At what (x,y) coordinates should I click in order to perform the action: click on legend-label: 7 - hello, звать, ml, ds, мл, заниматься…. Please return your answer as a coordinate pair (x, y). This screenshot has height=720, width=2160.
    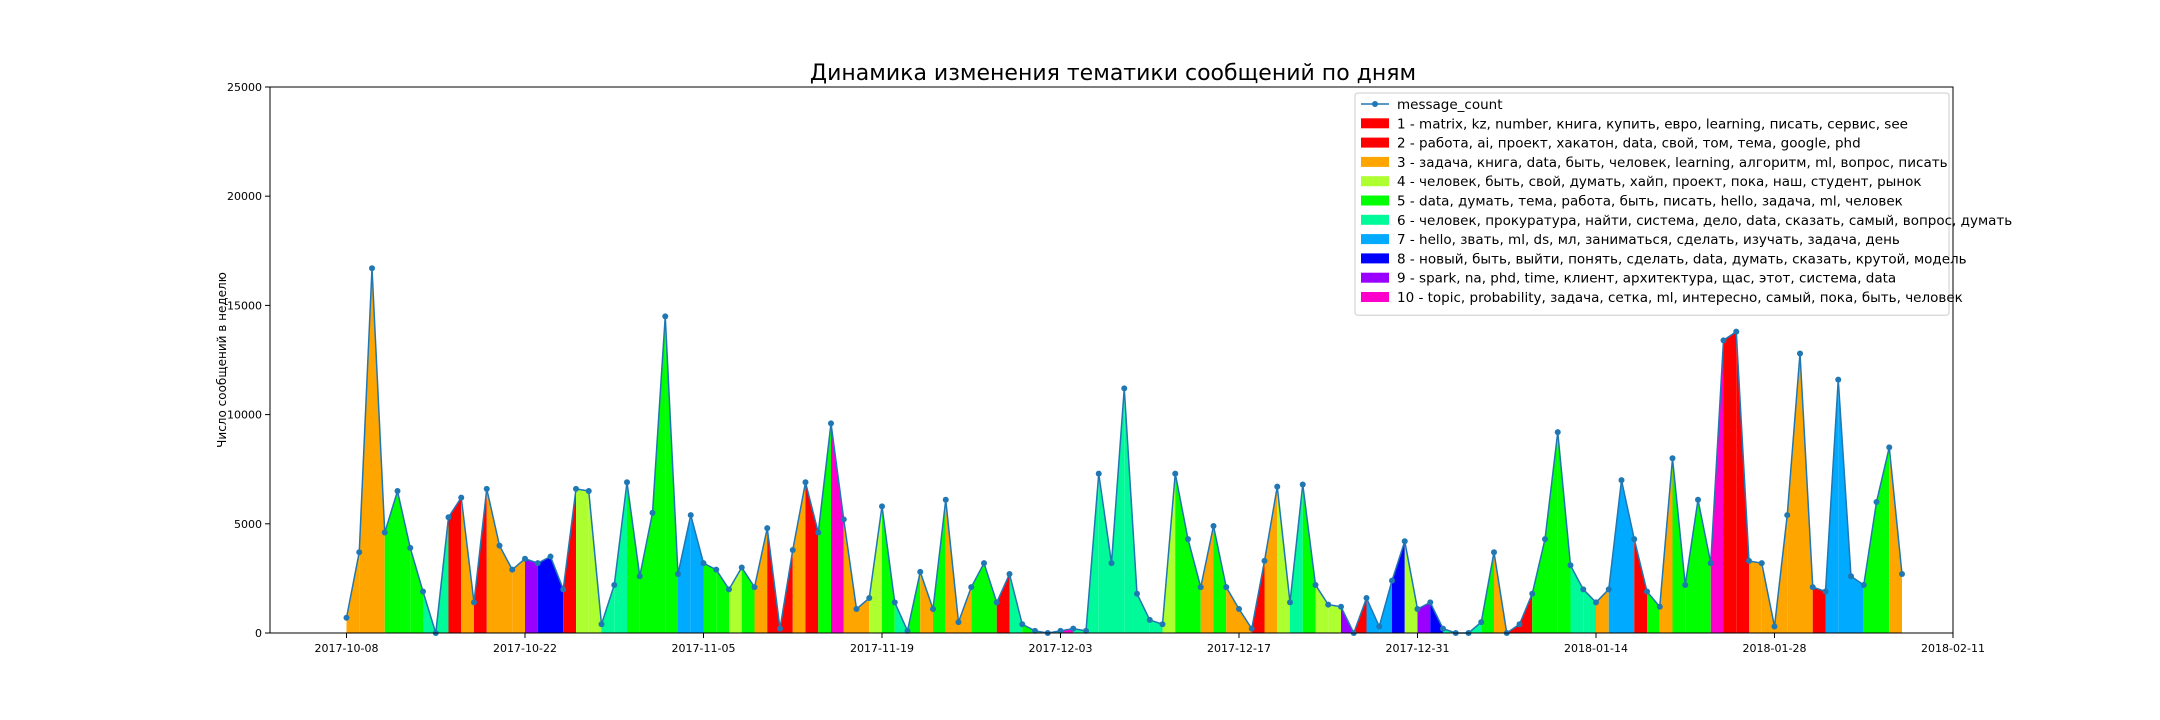
    Looking at the image, I should click on (1648, 240).